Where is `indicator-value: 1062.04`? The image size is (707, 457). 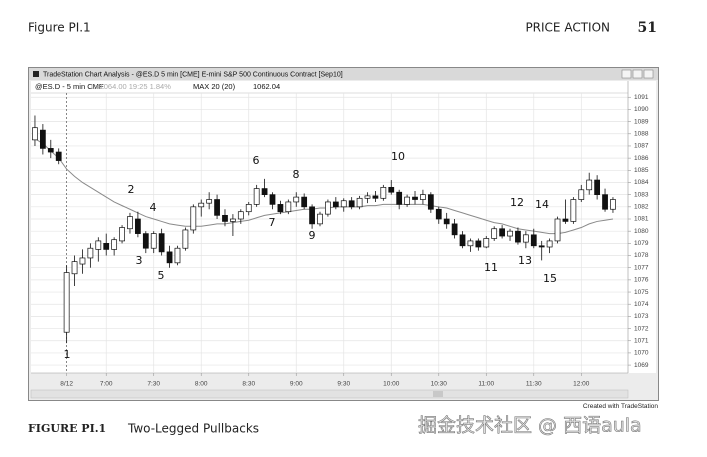 indicator-value: 1062.04 is located at coordinates (266, 86).